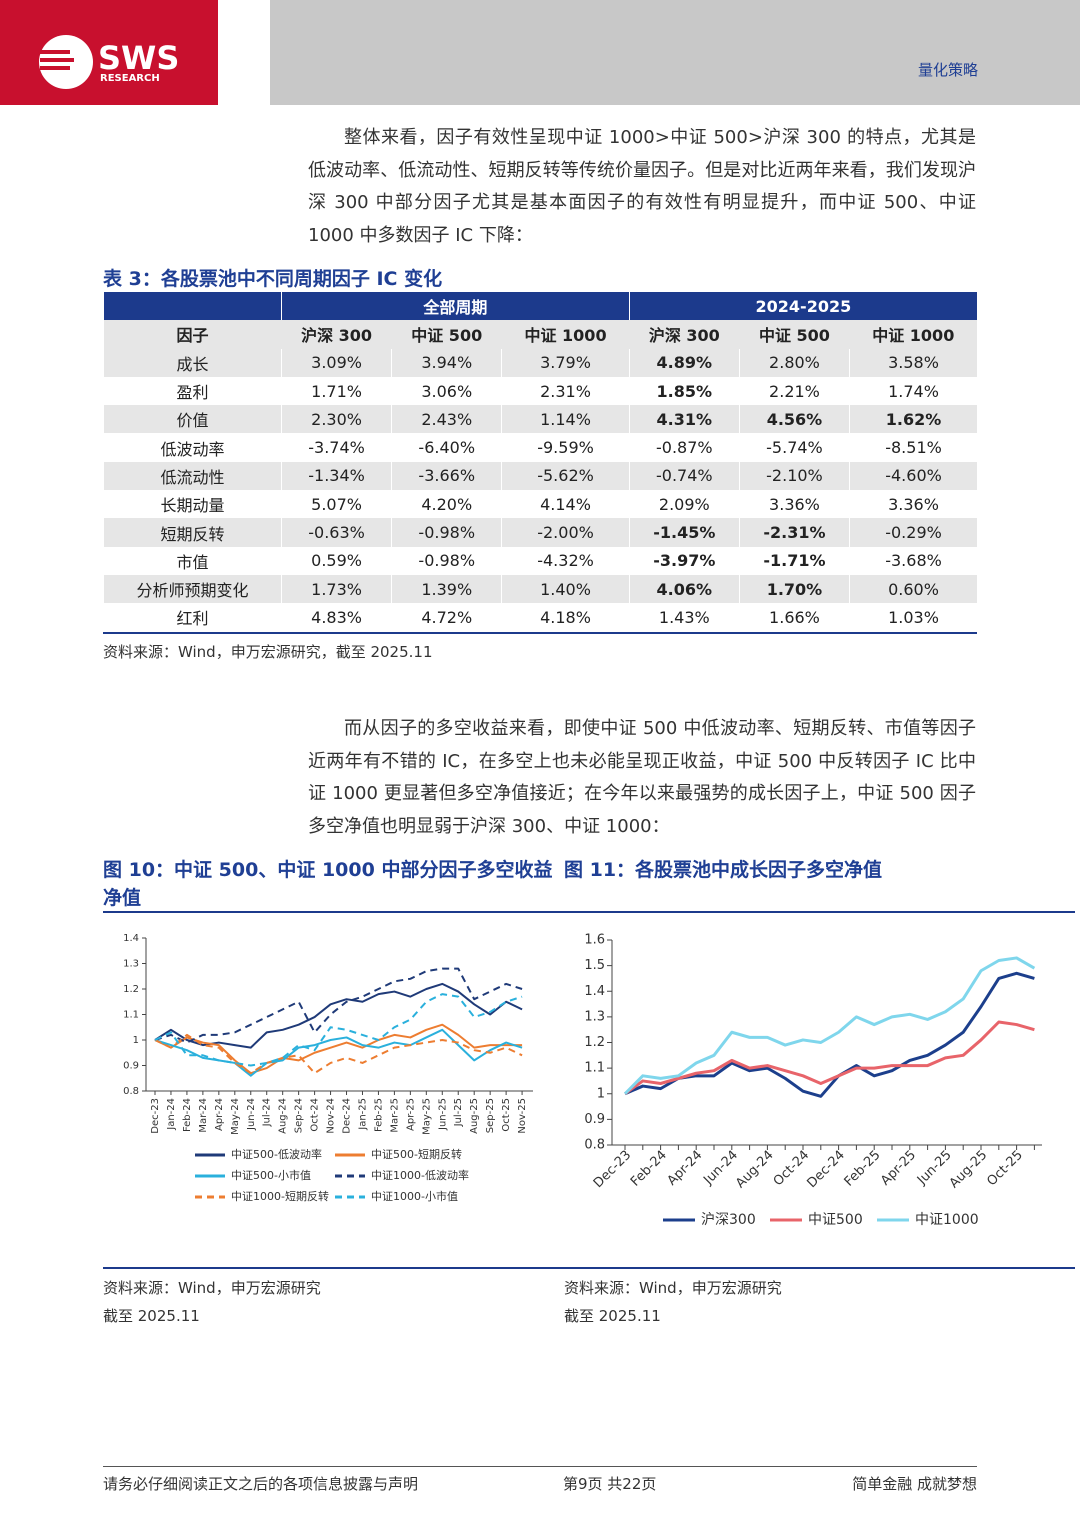  What do you see at coordinates (684, 560) in the screenshot?
I see `table-cell: -3.97%` at bounding box center [684, 560].